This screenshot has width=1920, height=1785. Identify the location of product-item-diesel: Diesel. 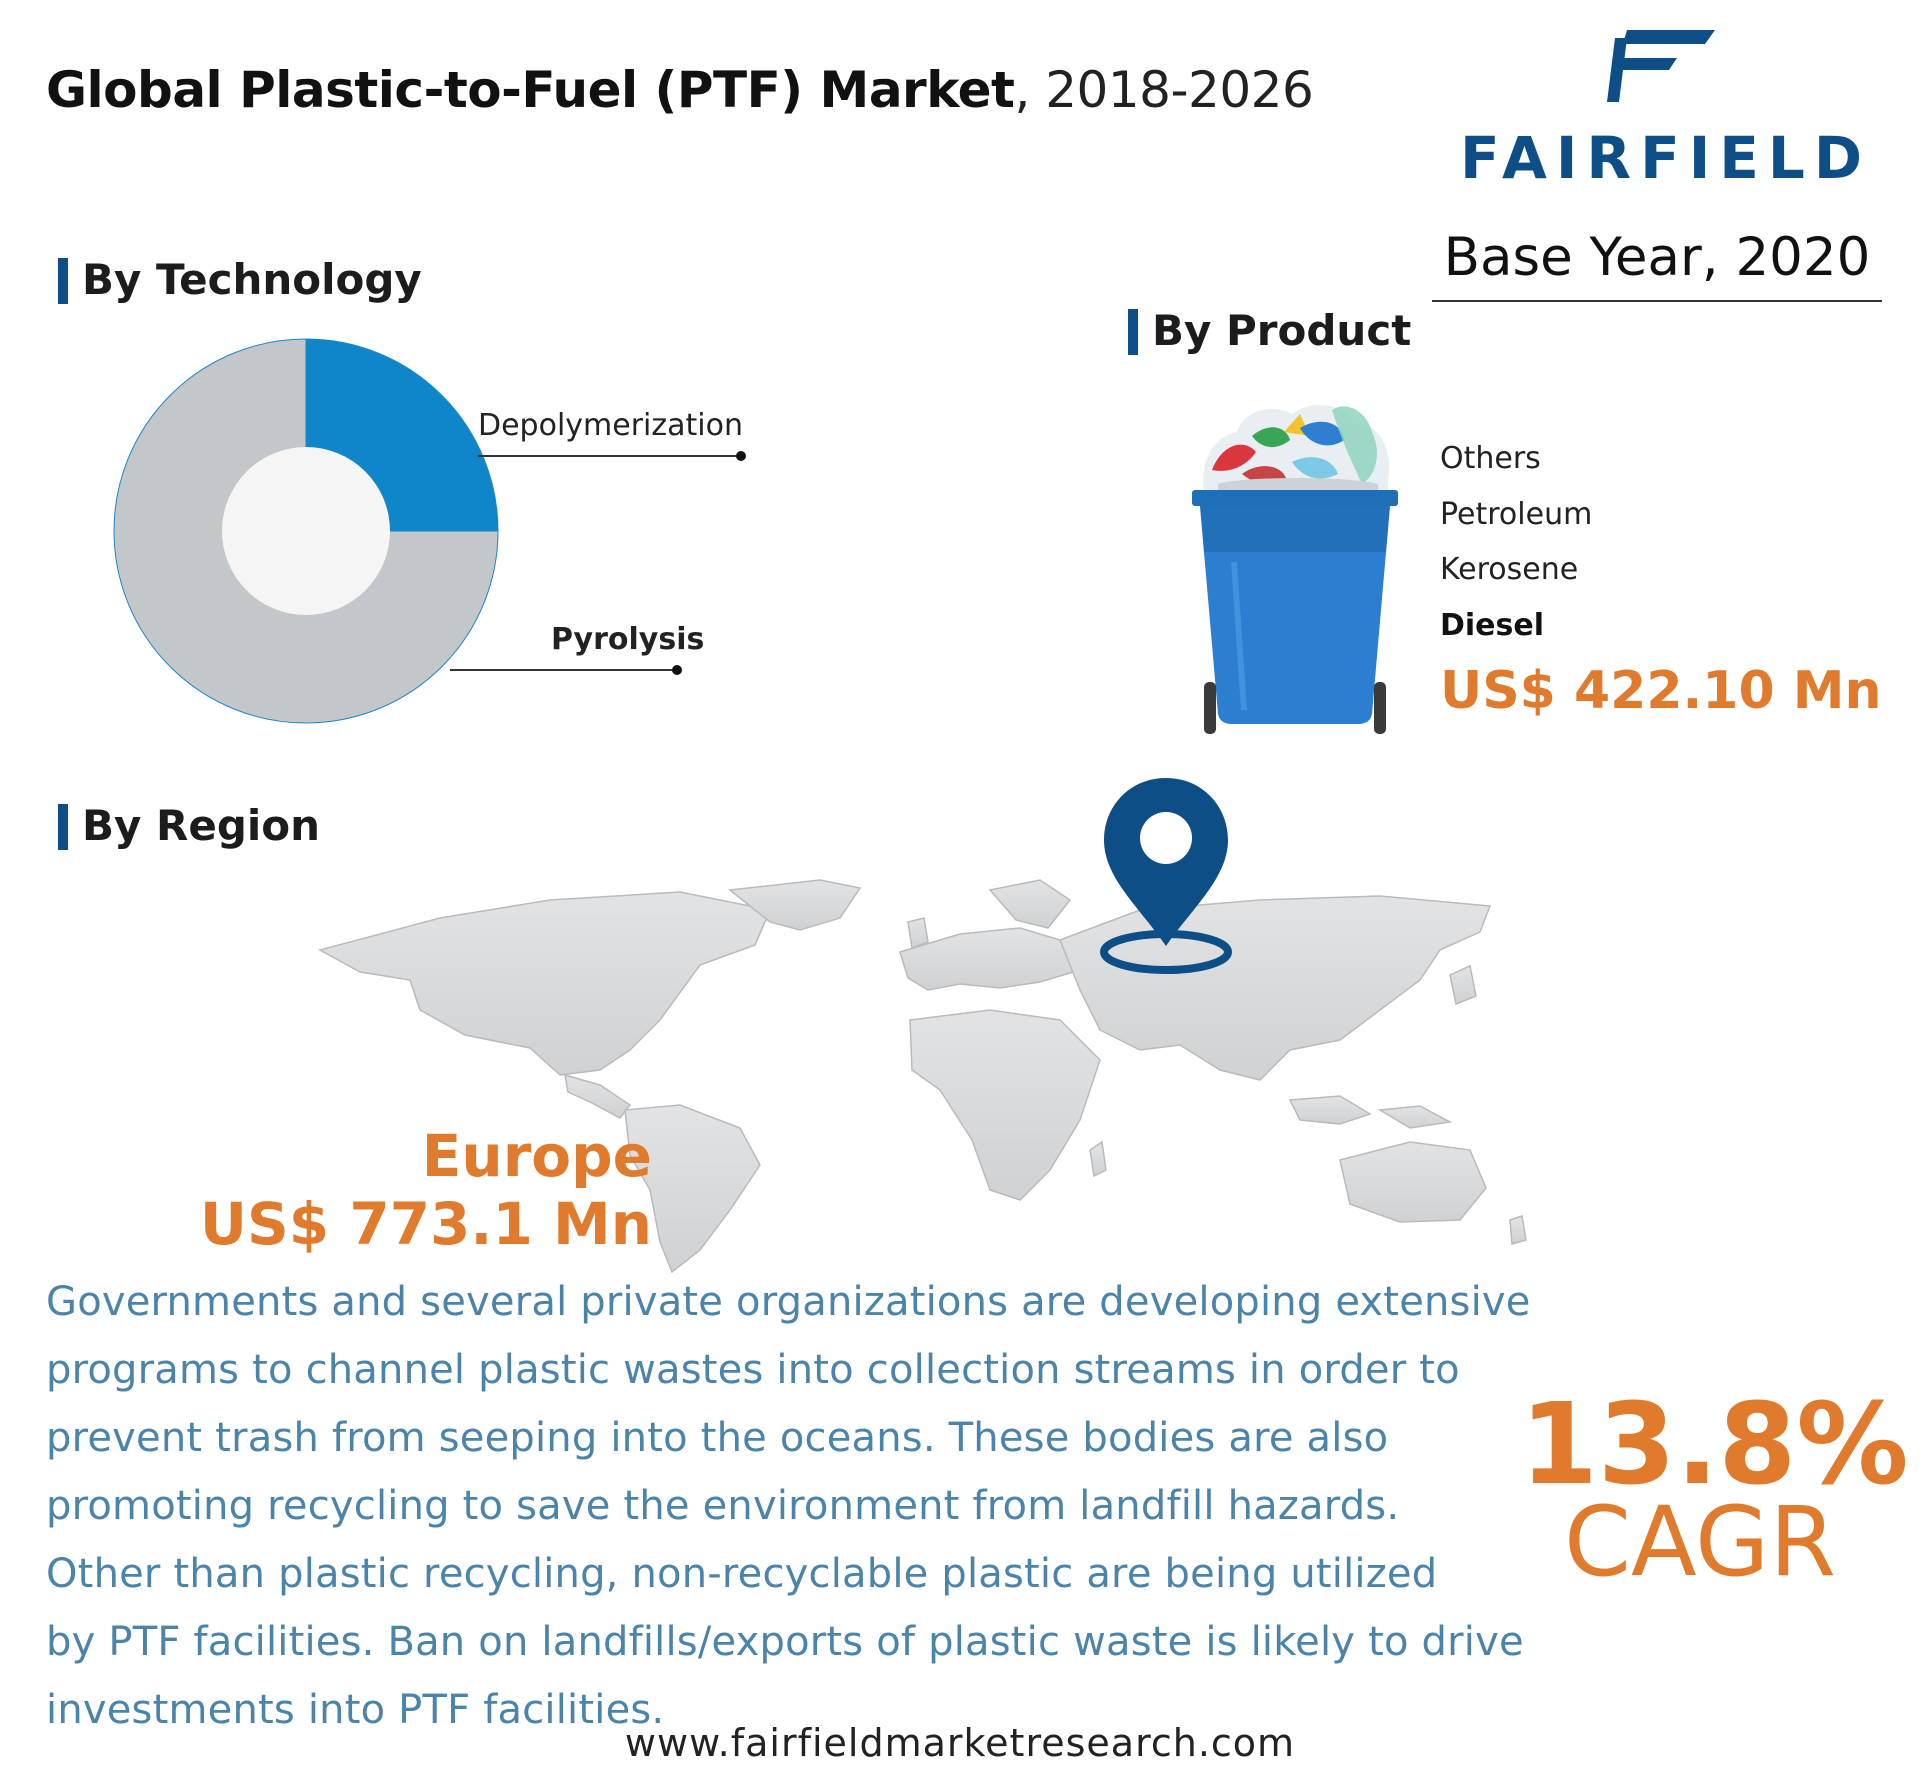
(1492, 625).